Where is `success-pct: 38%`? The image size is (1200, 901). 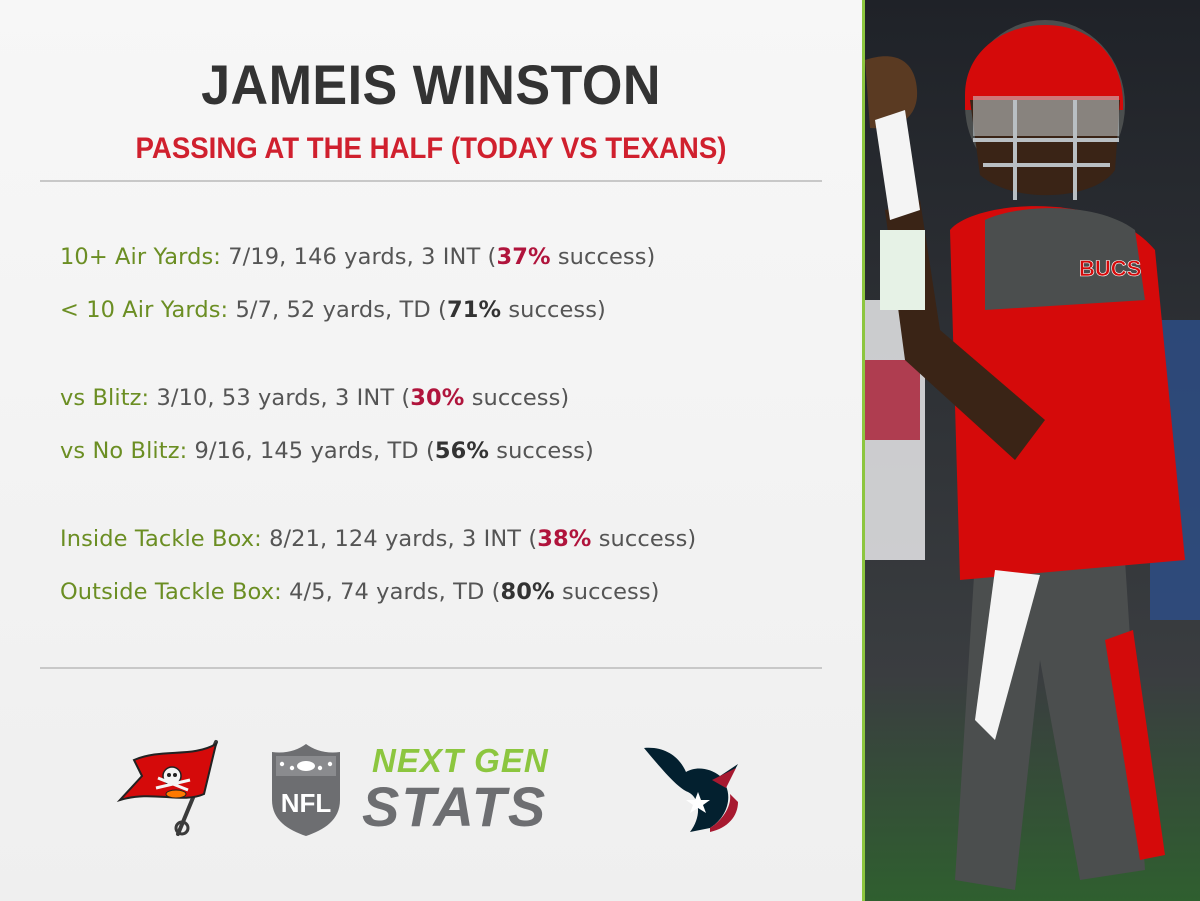 success-pct: 38% is located at coordinates (564, 539).